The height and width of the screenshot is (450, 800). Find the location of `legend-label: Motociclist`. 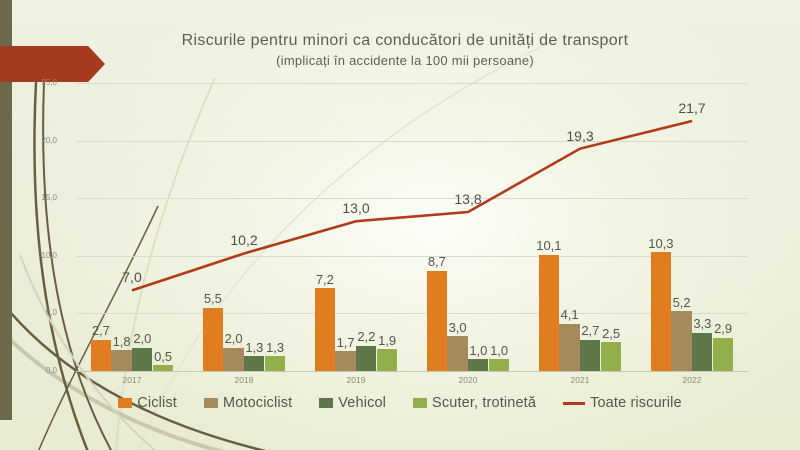

legend-label: Motociclist is located at coordinates (257, 403).